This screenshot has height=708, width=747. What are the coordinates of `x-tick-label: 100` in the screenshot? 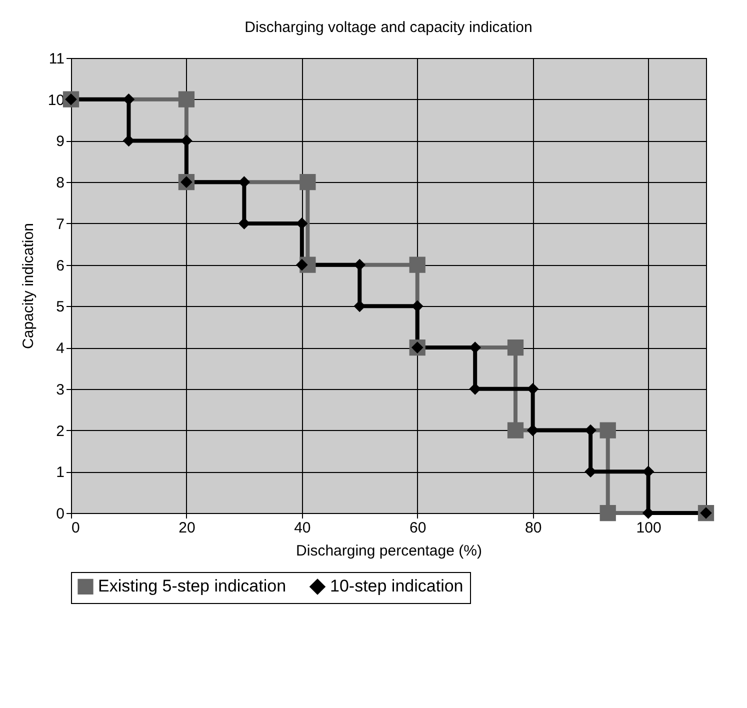 It's located at (649, 528).